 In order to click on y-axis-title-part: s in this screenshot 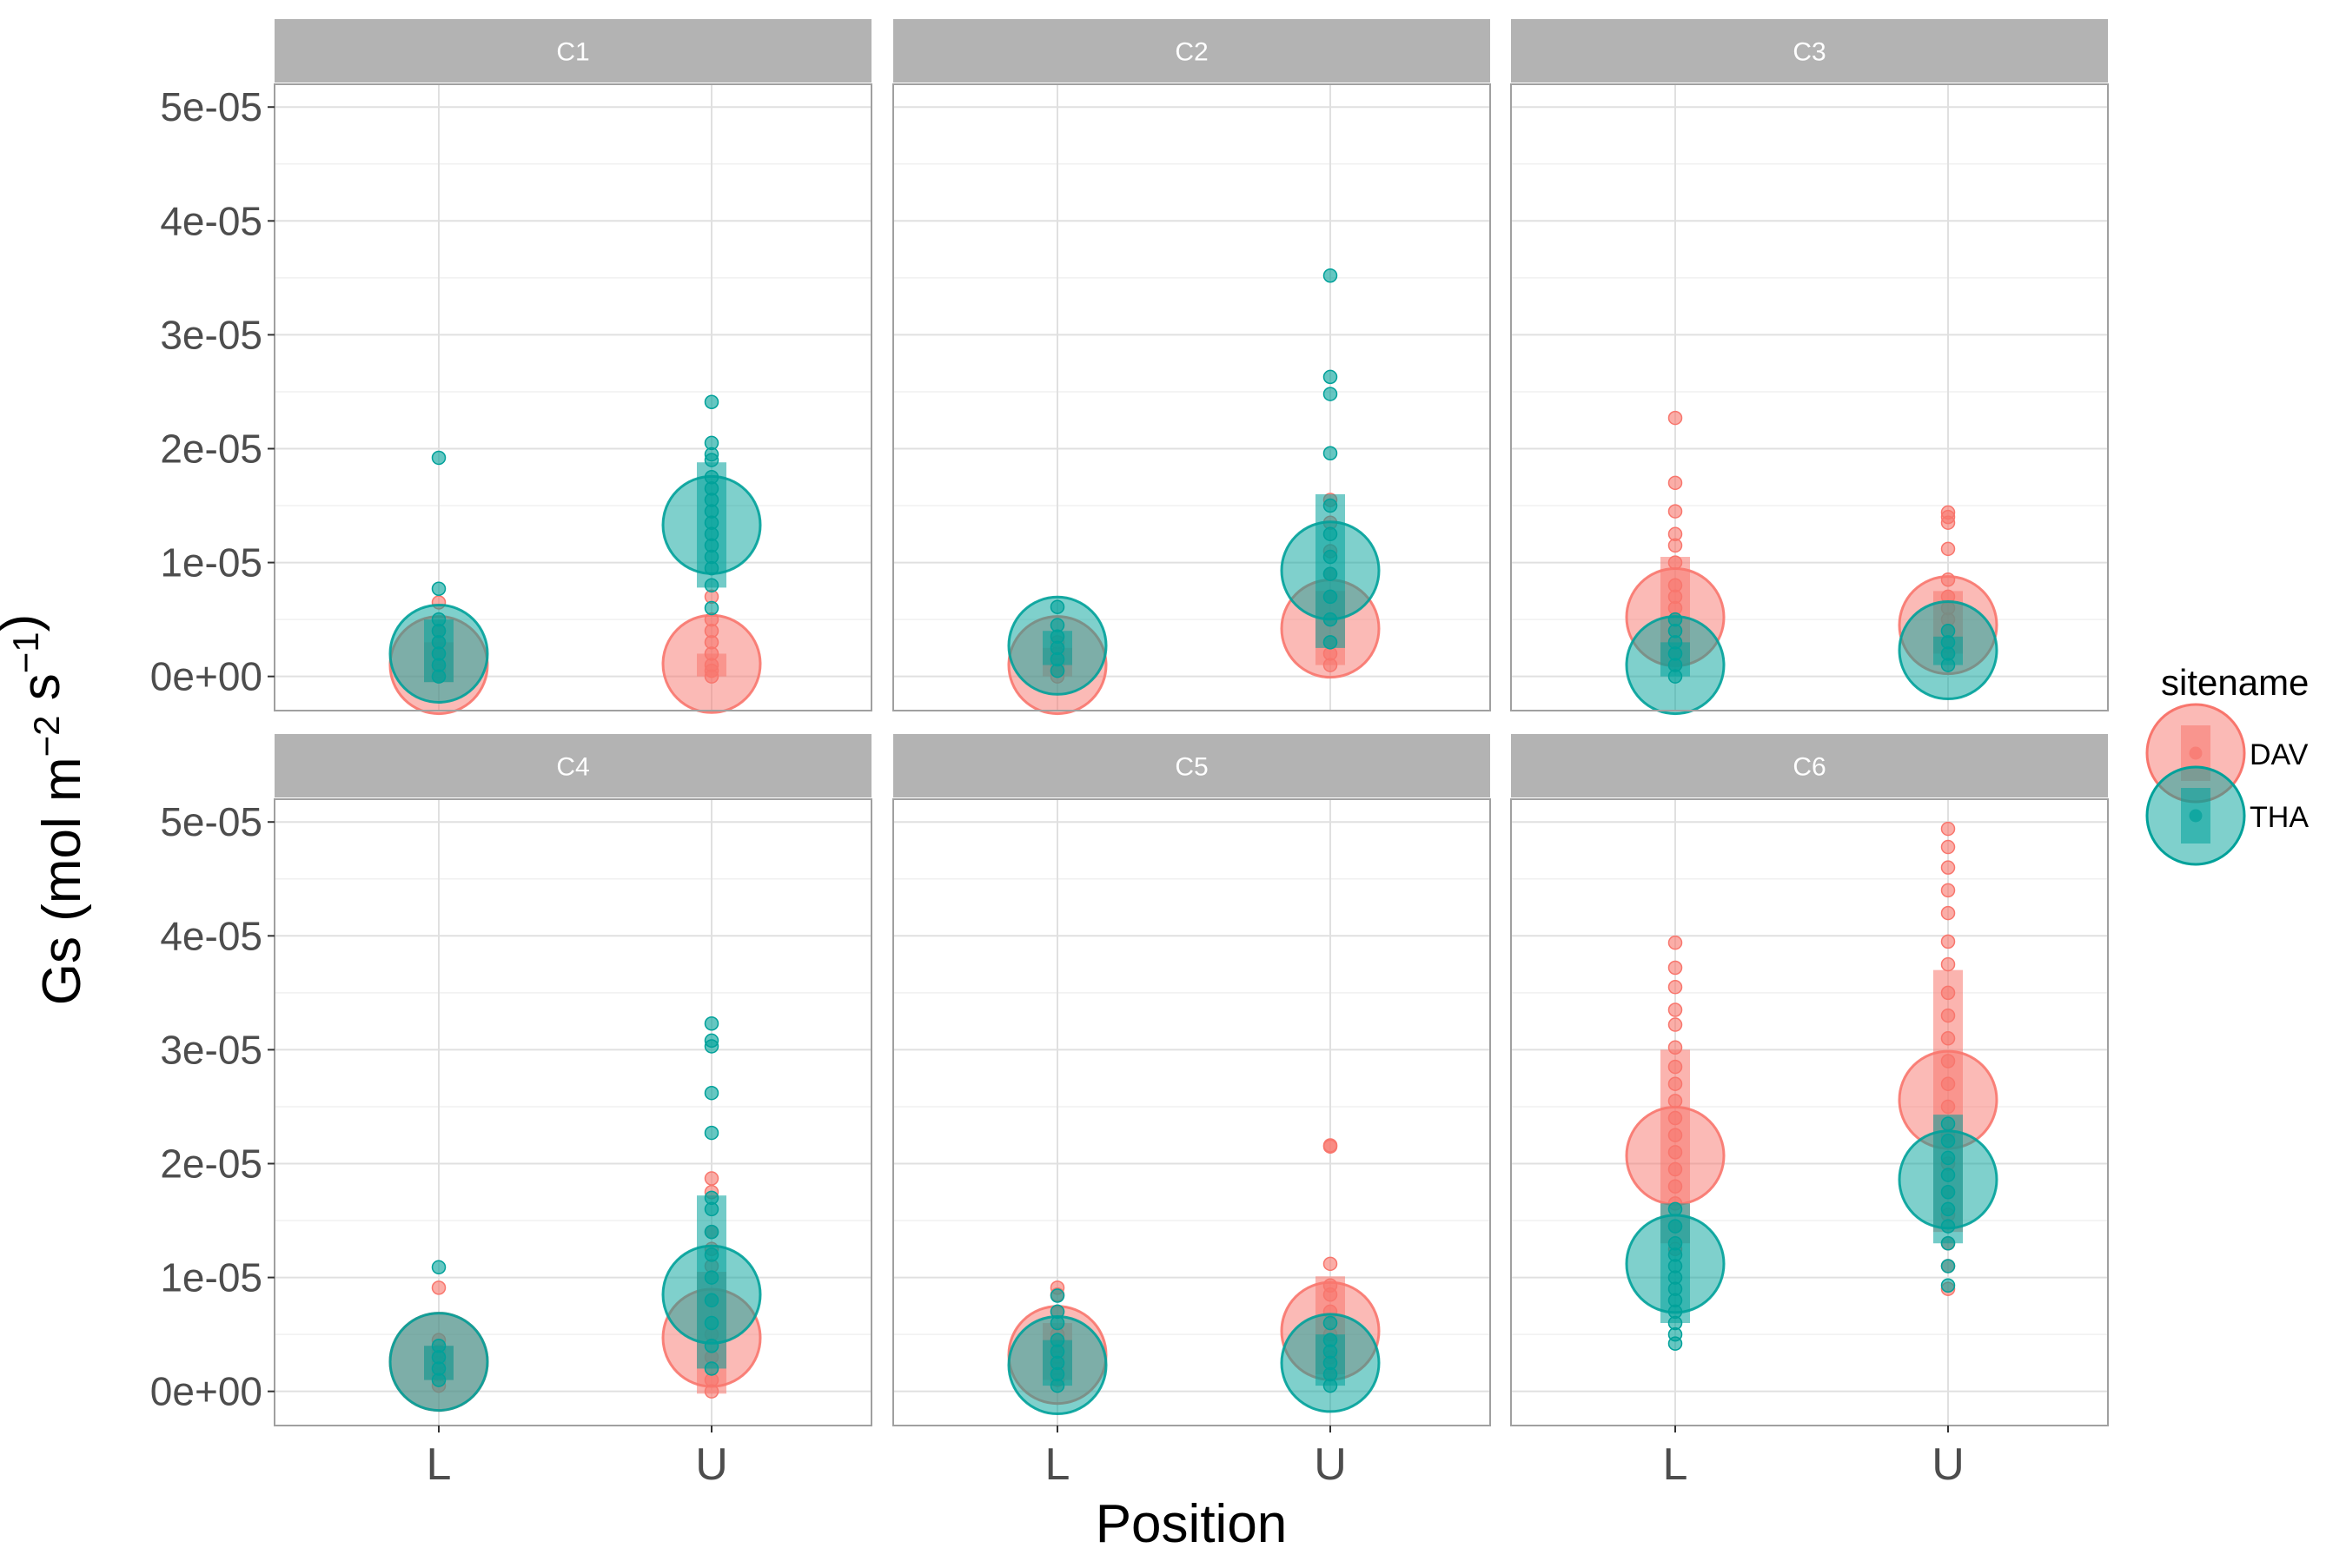, I will do `click(41, 694)`.